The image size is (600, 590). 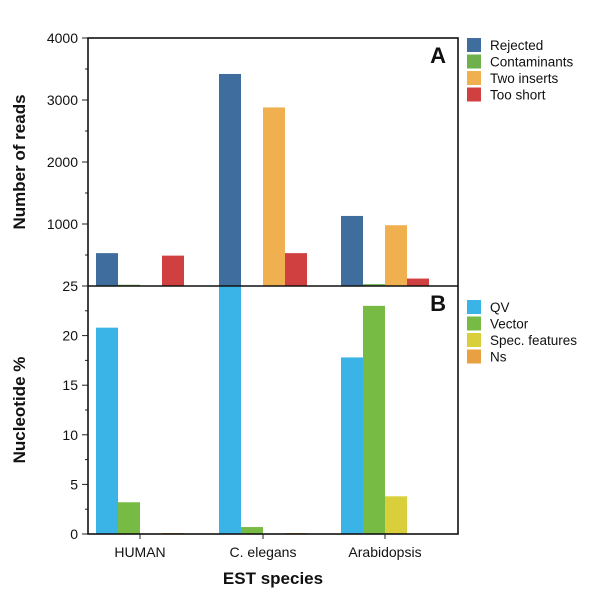 What do you see at coordinates (438, 303) in the screenshot?
I see `panel-label: B` at bounding box center [438, 303].